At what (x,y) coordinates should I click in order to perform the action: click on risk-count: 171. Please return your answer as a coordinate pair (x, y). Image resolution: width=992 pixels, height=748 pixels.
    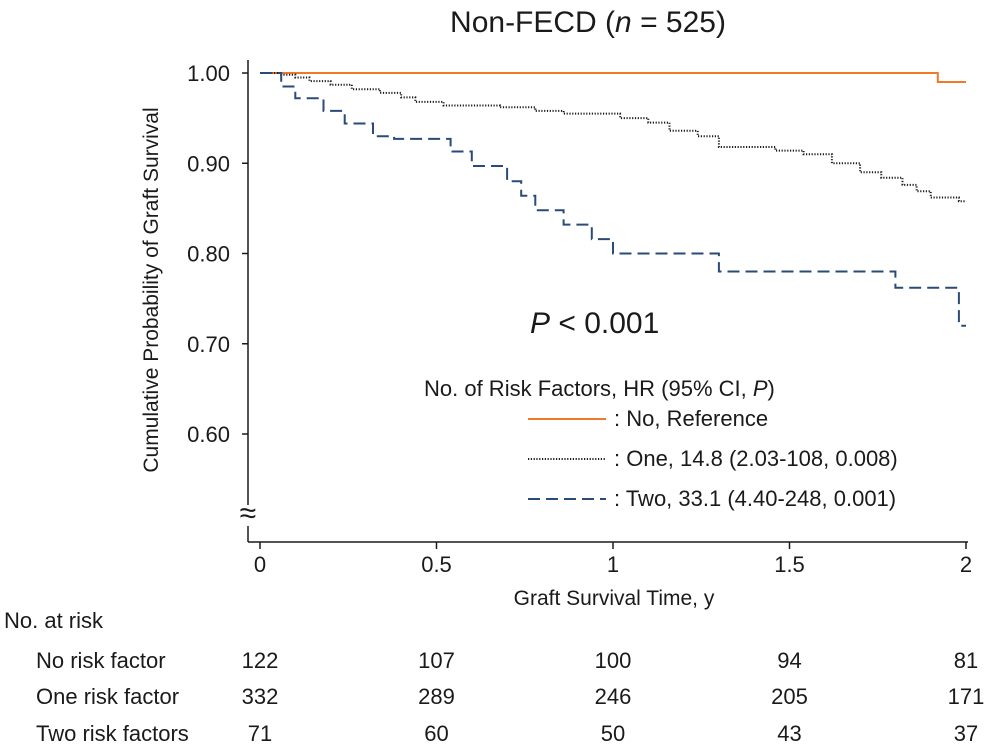
    Looking at the image, I should click on (966, 696).